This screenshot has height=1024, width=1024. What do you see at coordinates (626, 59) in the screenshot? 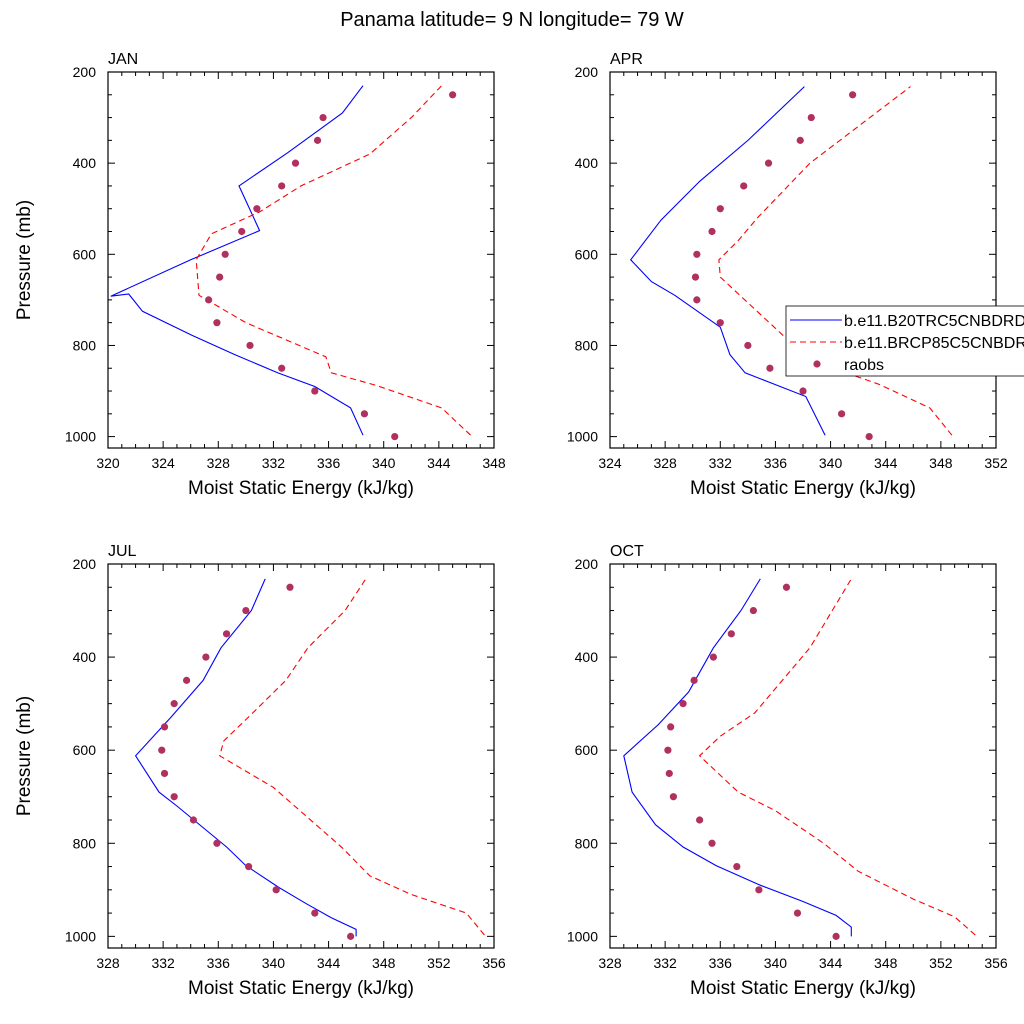
I see `panel-label: APR` at bounding box center [626, 59].